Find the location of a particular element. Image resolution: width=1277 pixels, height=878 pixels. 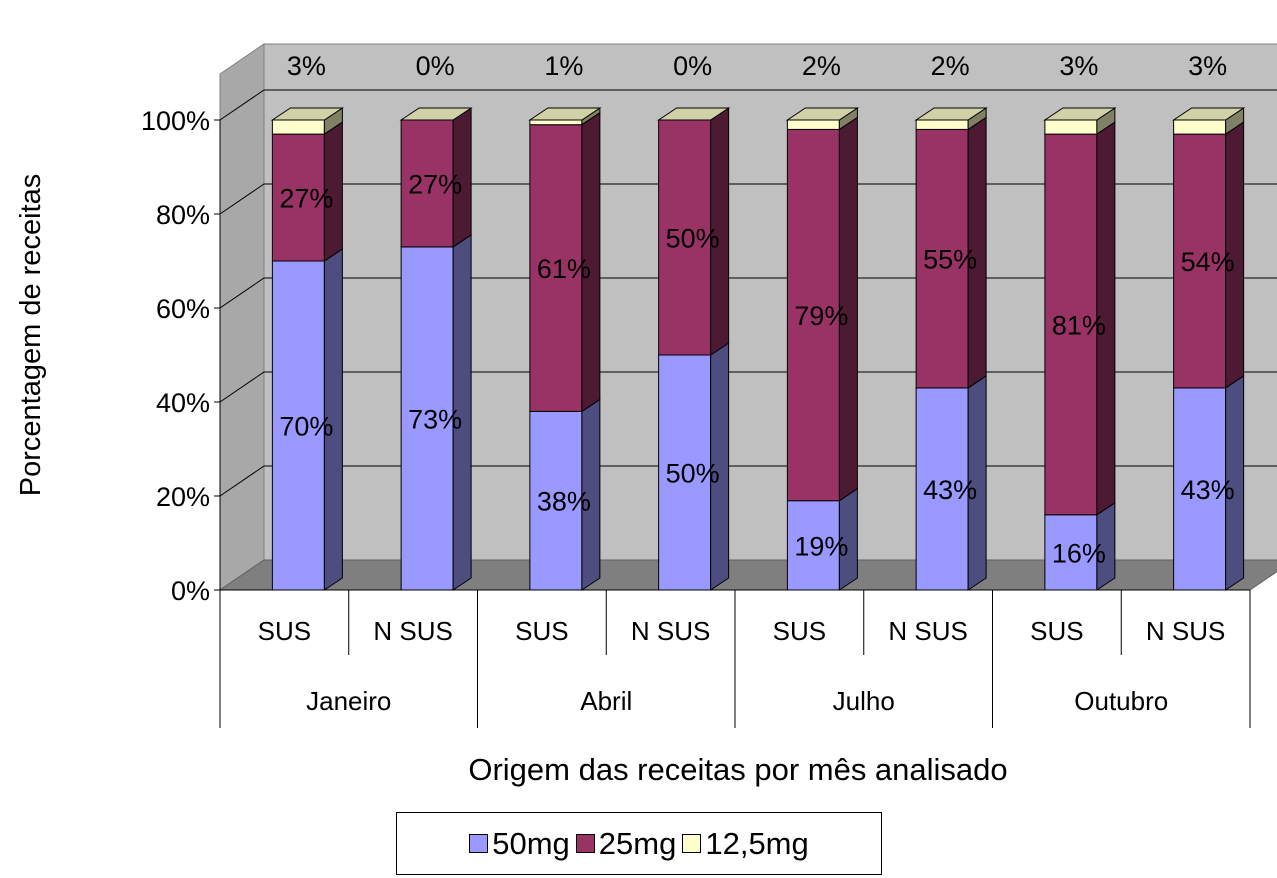

y-tick-label: 0% is located at coordinates (190, 591).